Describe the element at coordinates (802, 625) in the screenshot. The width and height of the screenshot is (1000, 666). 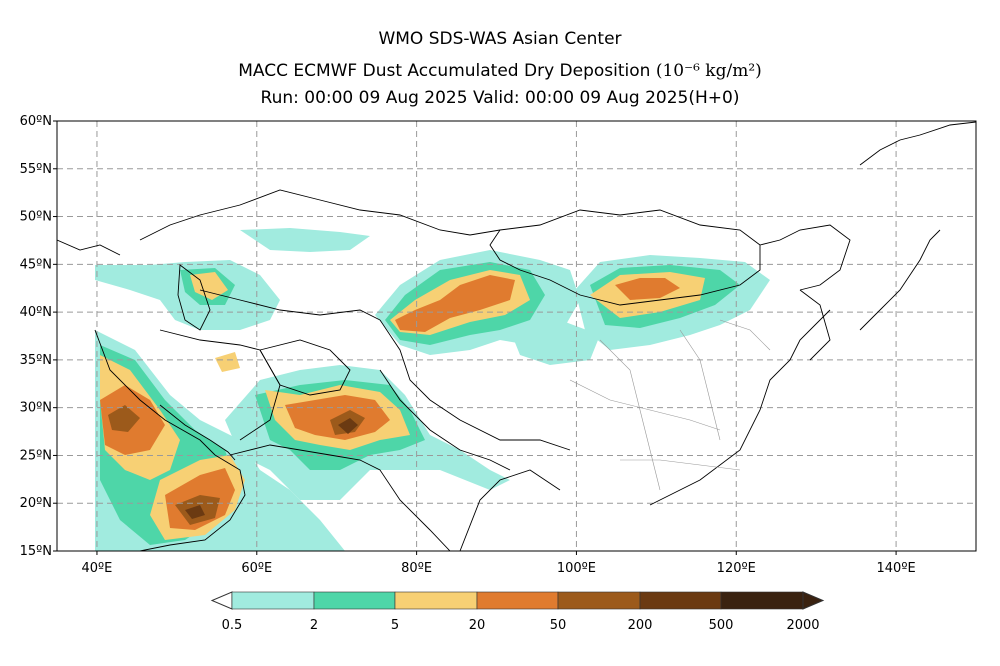
I see `colorbar-label-7: 2000` at that location.